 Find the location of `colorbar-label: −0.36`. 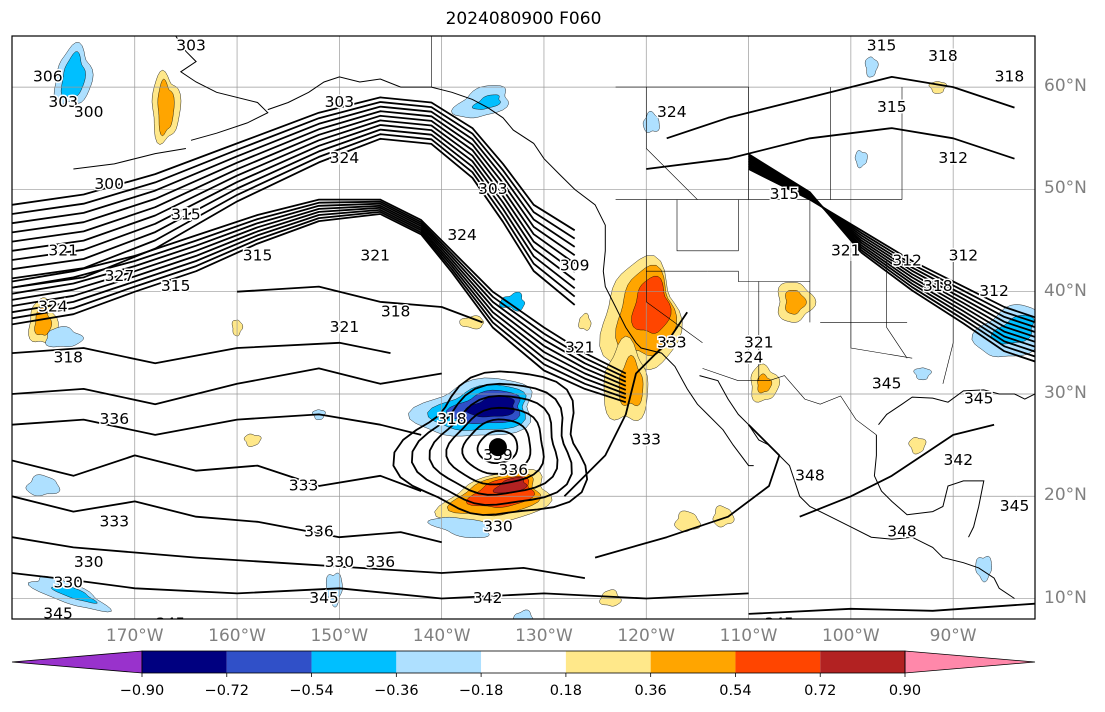

colorbar-label: −0.36 is located at coordinates (396, 691).